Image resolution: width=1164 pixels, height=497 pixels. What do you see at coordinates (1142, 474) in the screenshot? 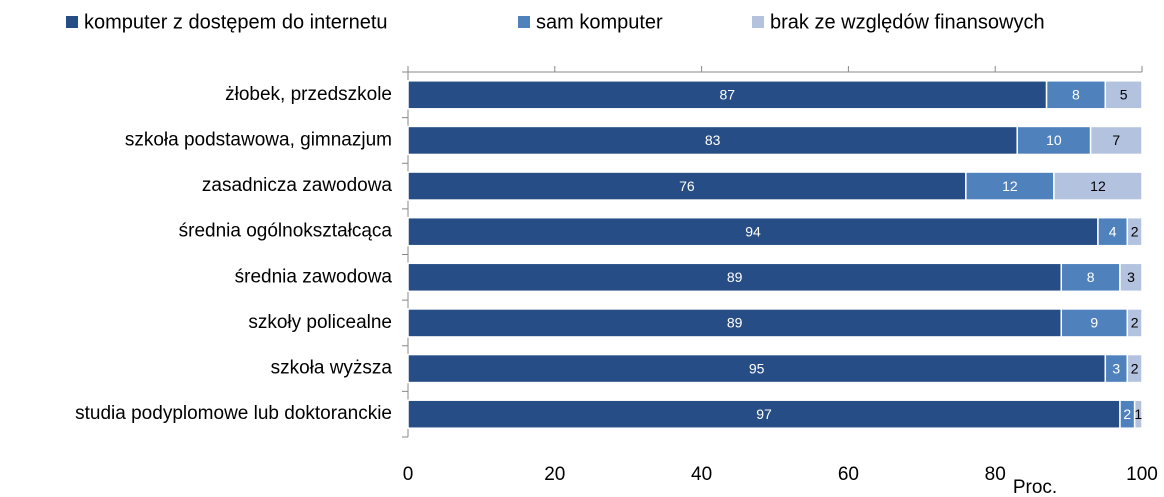
I see `x-tick-label: 100` at bounding box center [1142, 474].